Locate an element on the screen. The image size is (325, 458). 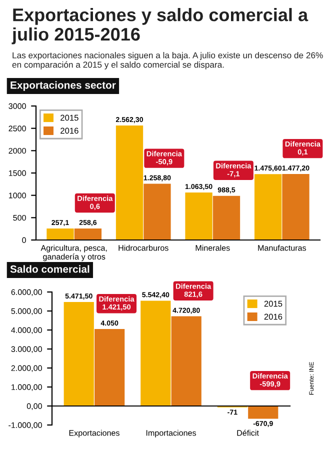
y-tick-label: 5.000,00 is located at coordinates (26, 311).